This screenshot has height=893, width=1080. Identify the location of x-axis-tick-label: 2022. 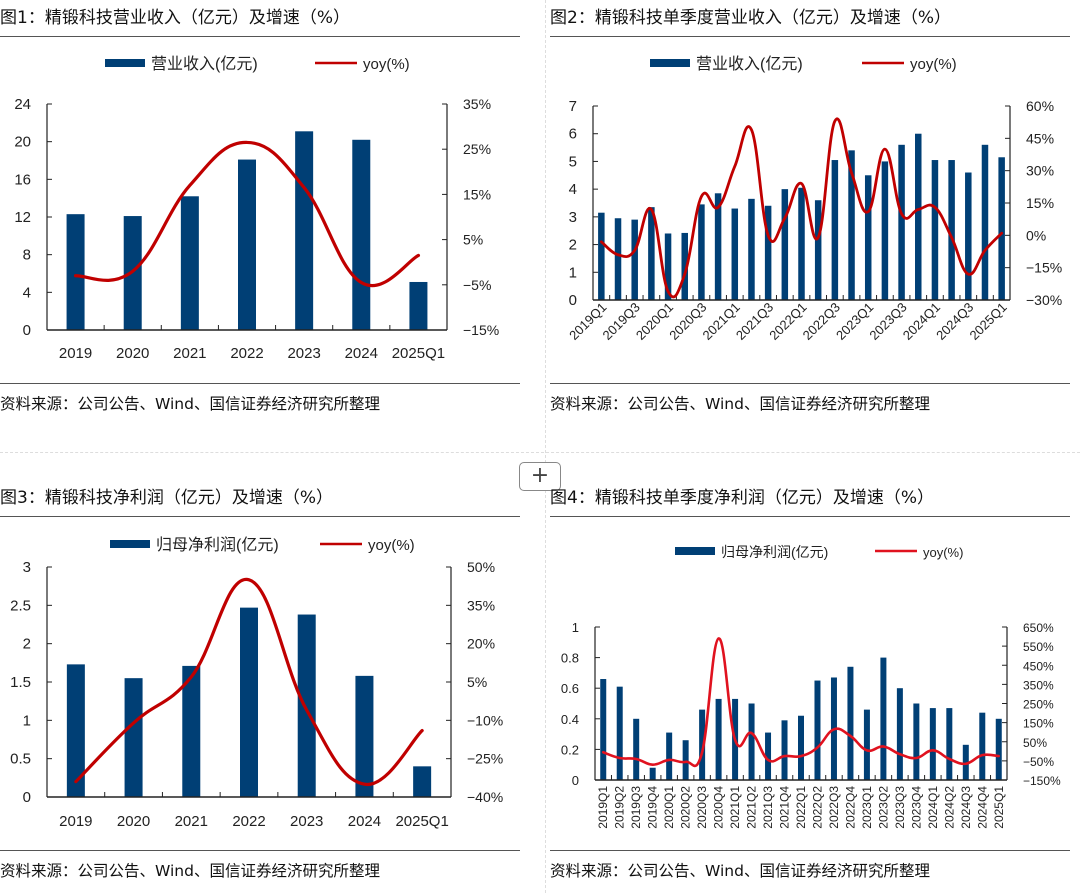
(248, 821).